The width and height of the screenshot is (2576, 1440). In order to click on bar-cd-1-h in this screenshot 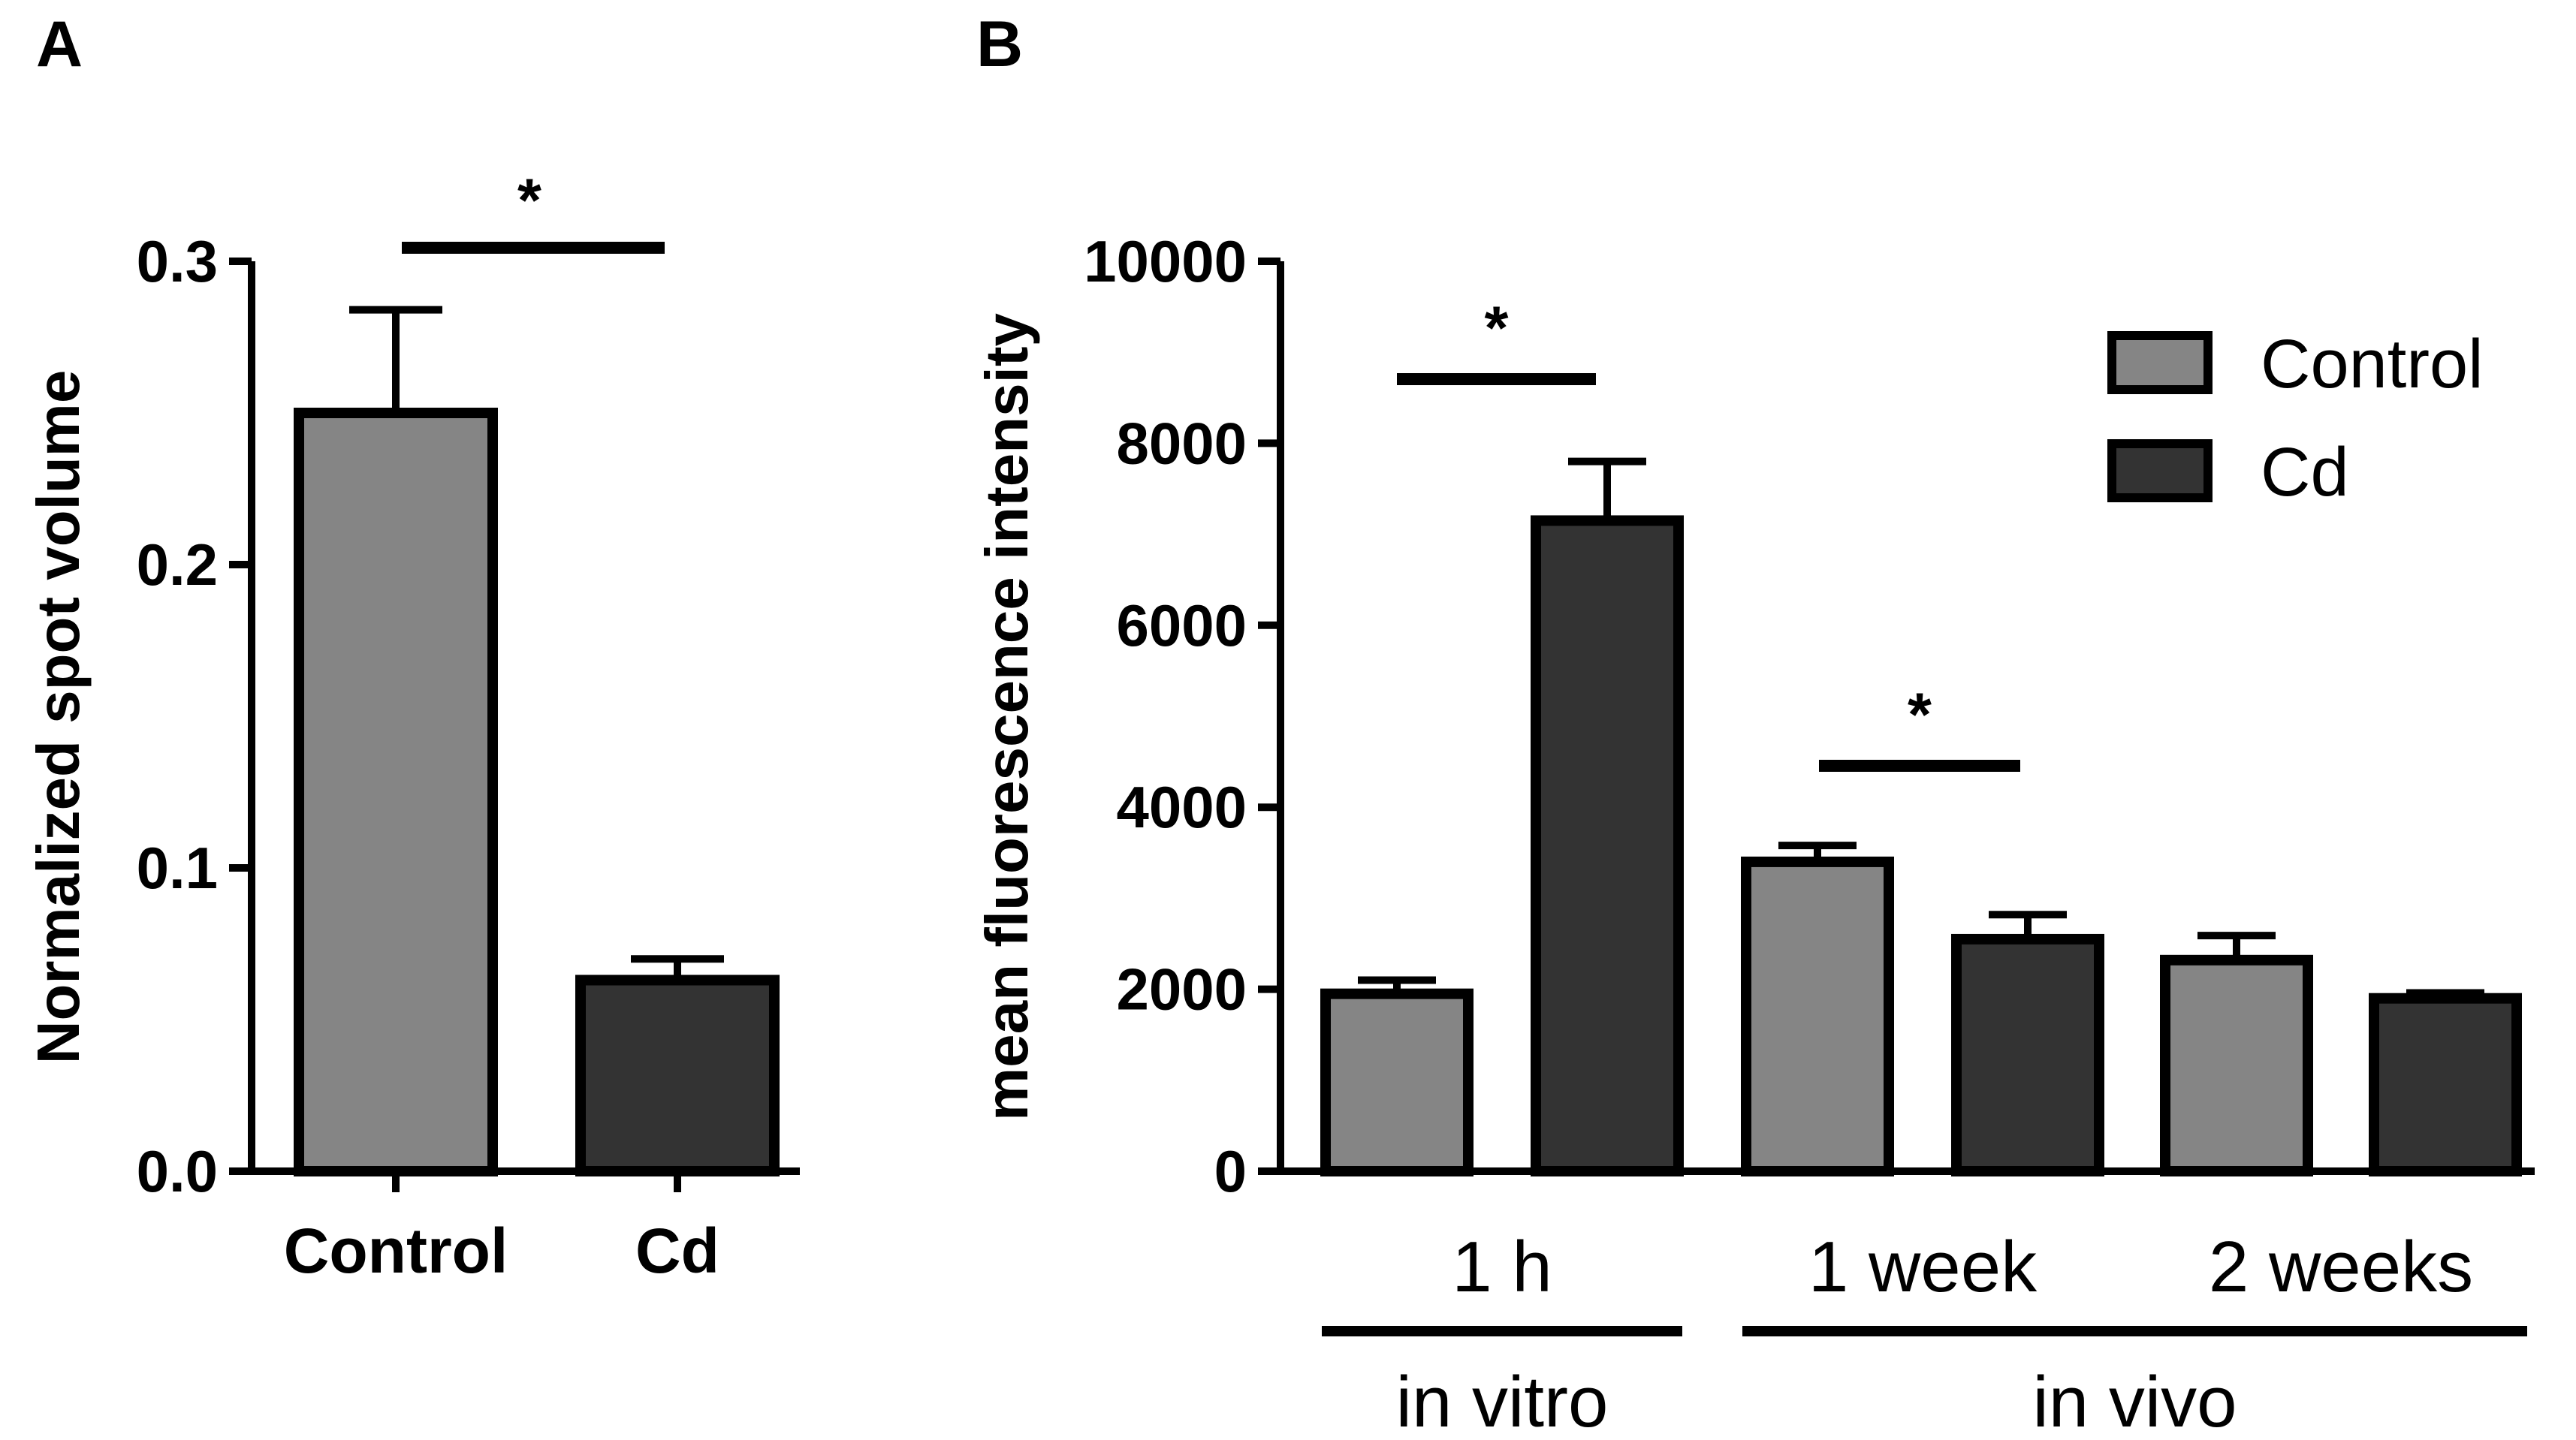, I will do `click(1607, 845)`.